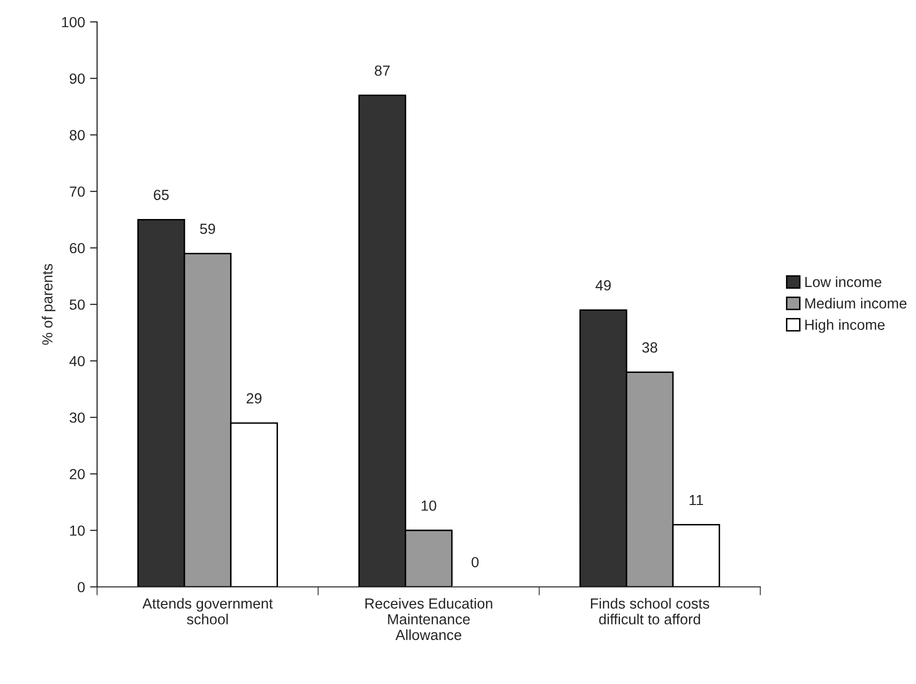 Image resolution: width=916 pixels, height=684 pixels. Describe the element at coordinates (49, 304) in the screenshot. I see `y-axis-title: % of parents` at that location.